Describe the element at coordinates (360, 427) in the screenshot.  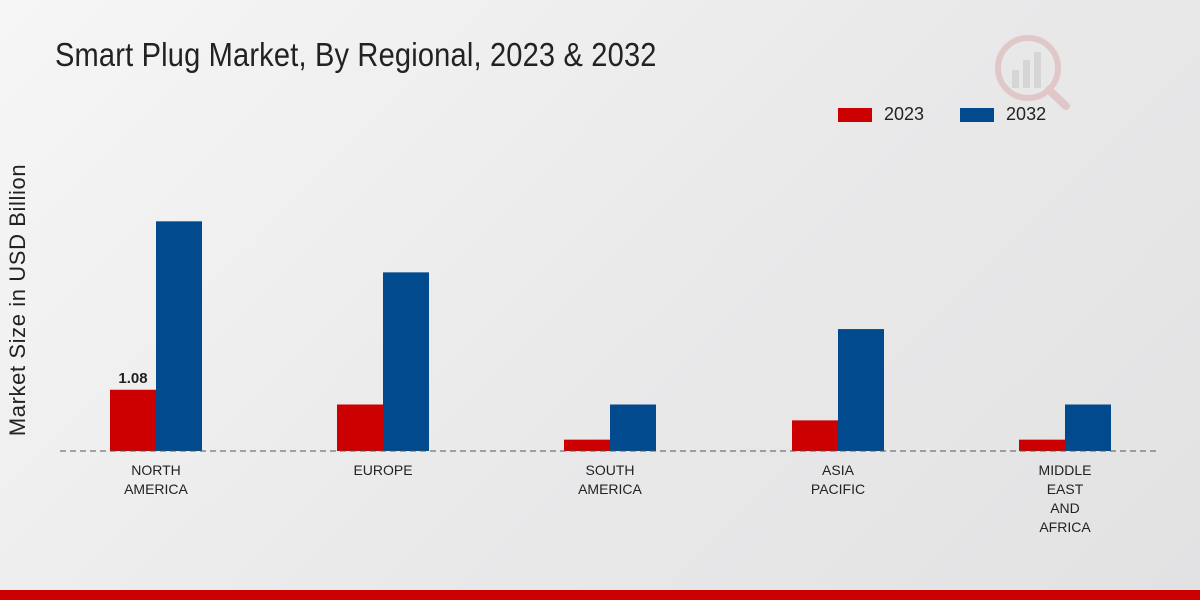
I see `bar-2023-europe` at that location.